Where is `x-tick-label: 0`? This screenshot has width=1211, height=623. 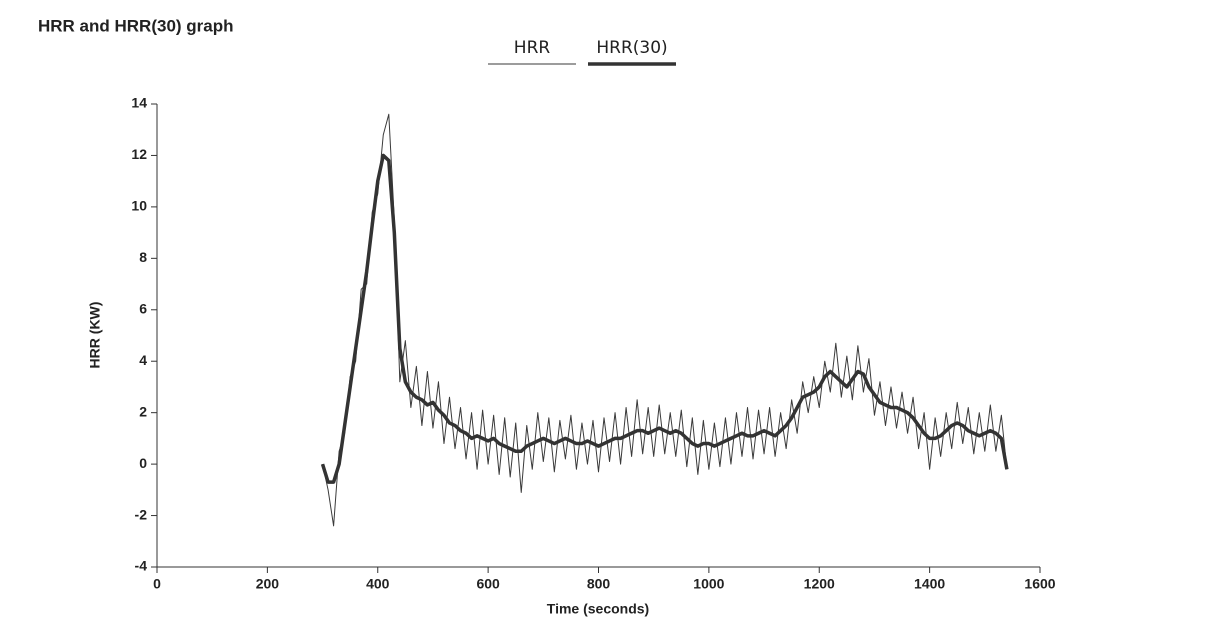 x-tick-label: 0 is located at coordinates (157, 584).